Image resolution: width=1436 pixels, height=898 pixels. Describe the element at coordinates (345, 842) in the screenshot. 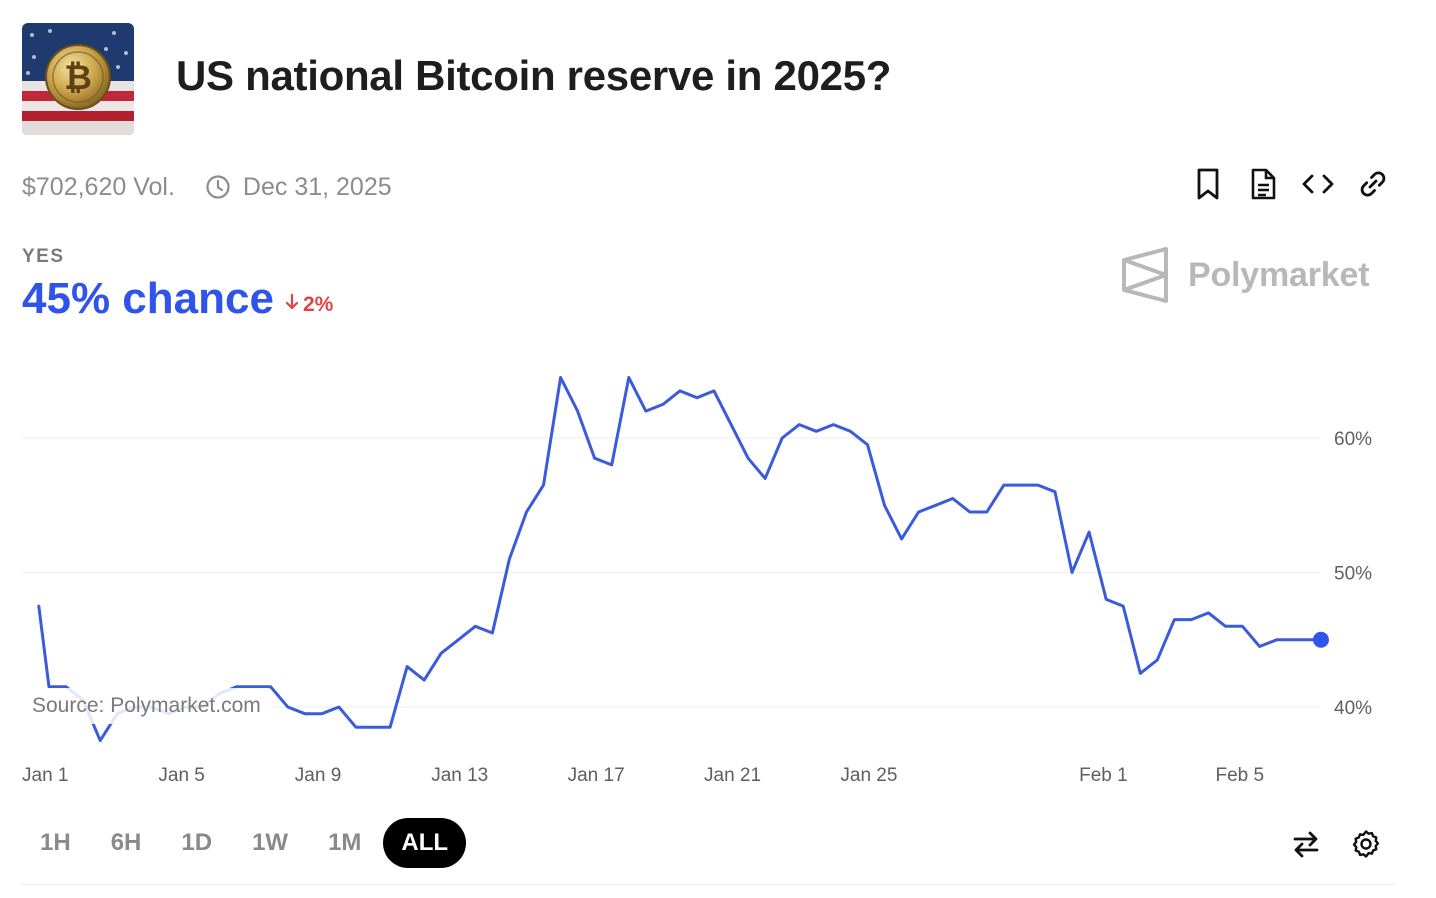

I see `range-tab-1m: 1M` at that location.